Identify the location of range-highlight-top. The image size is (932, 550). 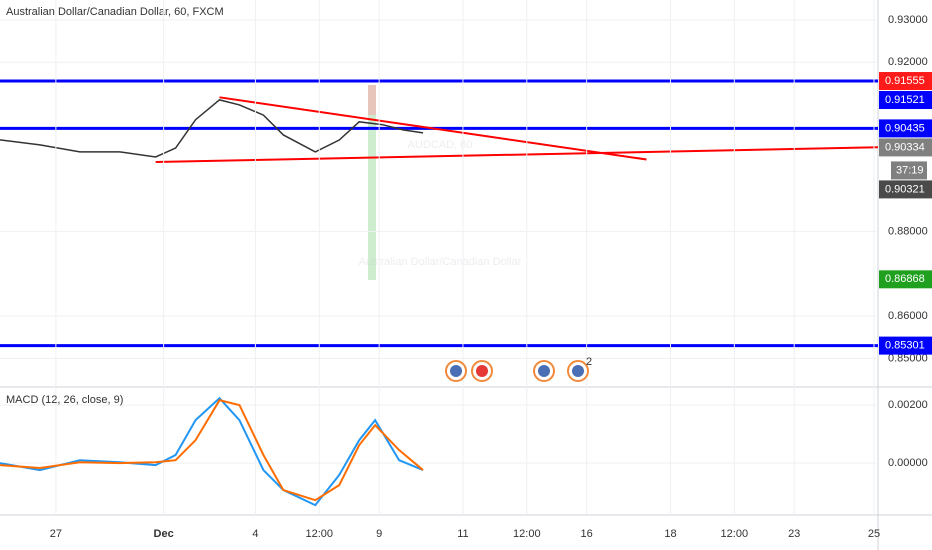
(372, 100).